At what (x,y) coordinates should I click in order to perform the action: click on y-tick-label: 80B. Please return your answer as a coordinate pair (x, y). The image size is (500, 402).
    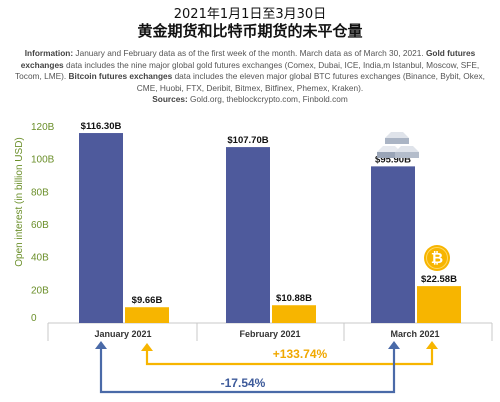
    Looking at the image, I should click on (40, 192).